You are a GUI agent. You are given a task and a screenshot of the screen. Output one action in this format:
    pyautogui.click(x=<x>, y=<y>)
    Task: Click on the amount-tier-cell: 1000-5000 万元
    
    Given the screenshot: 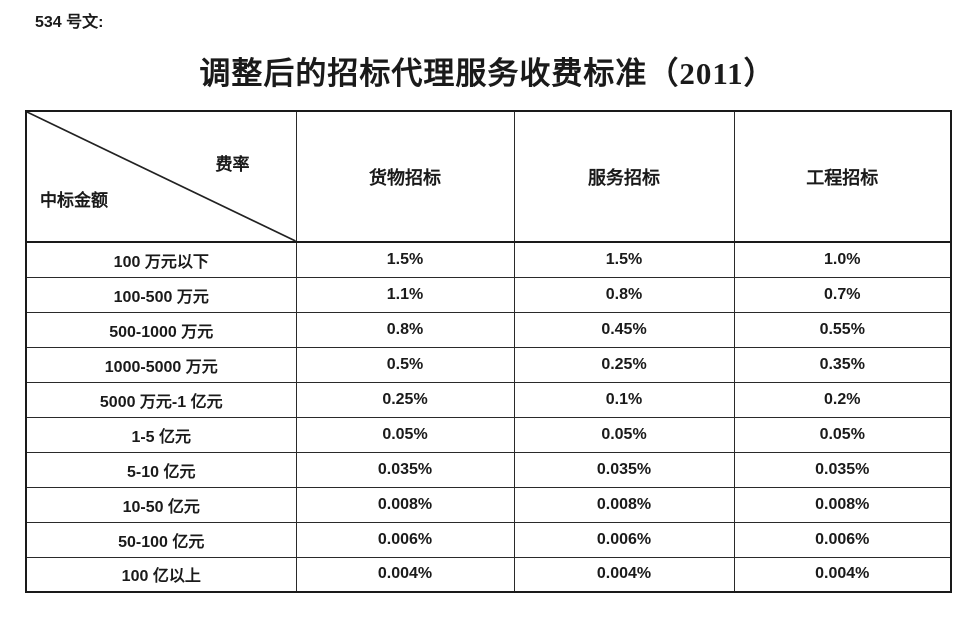 What is the action you would take?
    pyautogui.click(x=161, y=364)
    